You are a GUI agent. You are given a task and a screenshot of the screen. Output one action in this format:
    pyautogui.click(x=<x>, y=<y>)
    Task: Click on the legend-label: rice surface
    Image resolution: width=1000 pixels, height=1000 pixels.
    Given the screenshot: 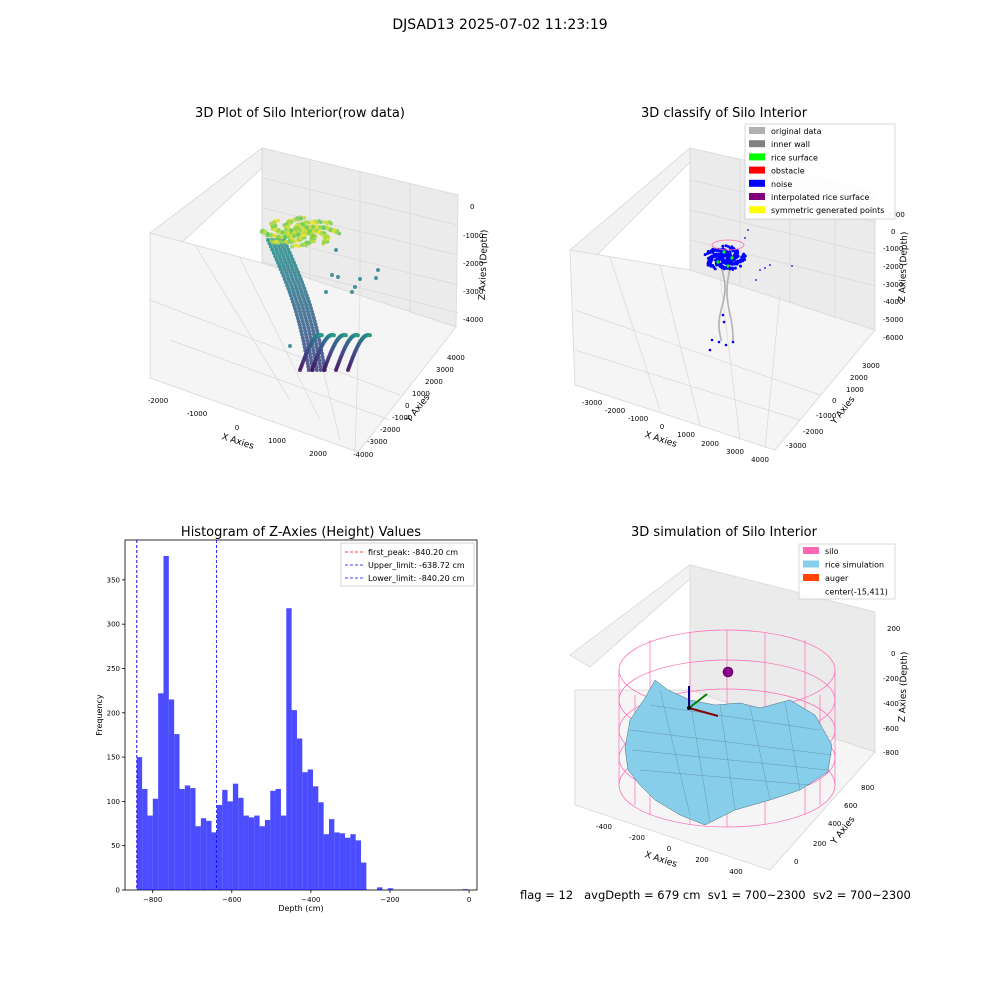 What is the action you would take?
    pyautogui.click(x=794, y=157)
    